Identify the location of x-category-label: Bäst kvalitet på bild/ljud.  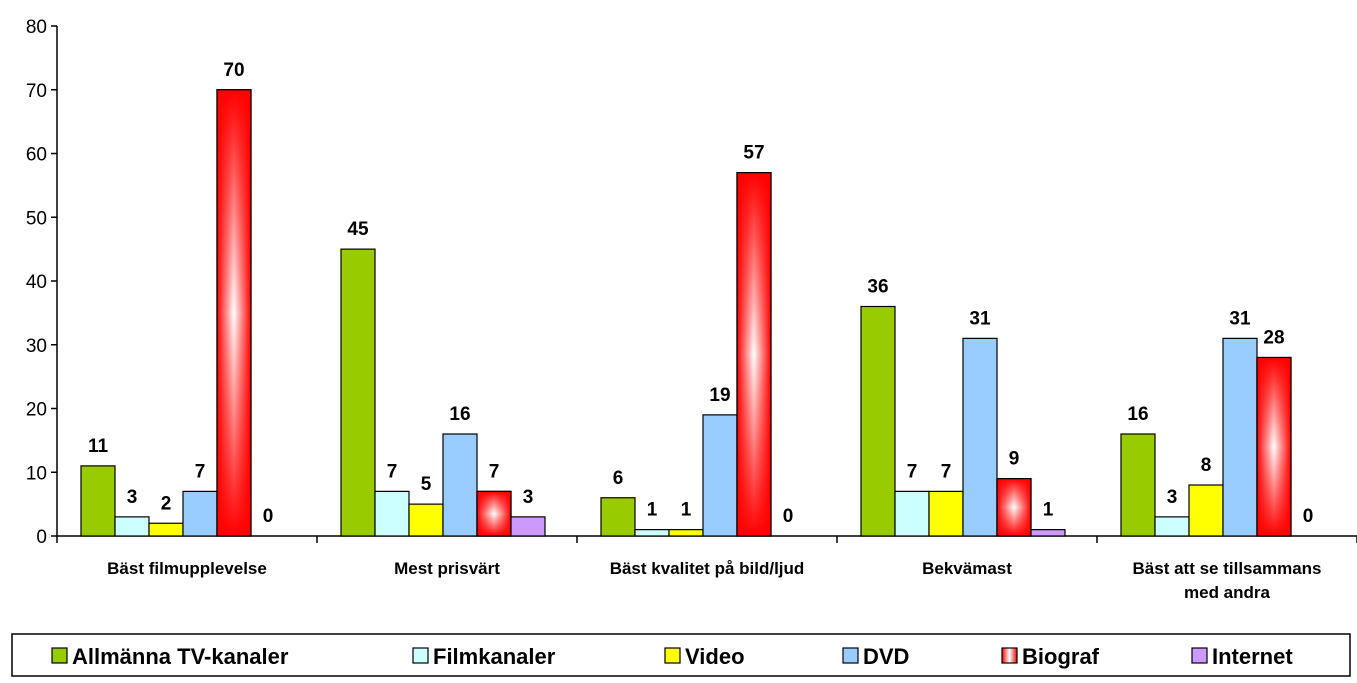
(707, 568).